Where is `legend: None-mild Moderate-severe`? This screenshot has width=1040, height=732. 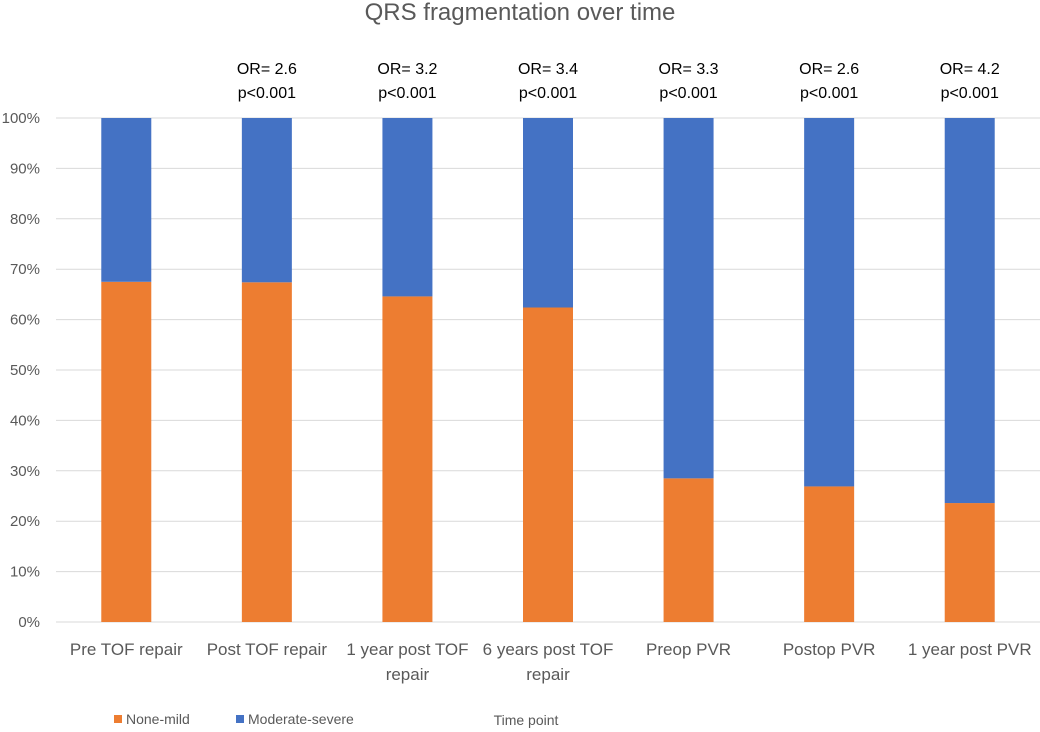
legend: None-mild Moderate-severe is located at coordinates (234, 719).